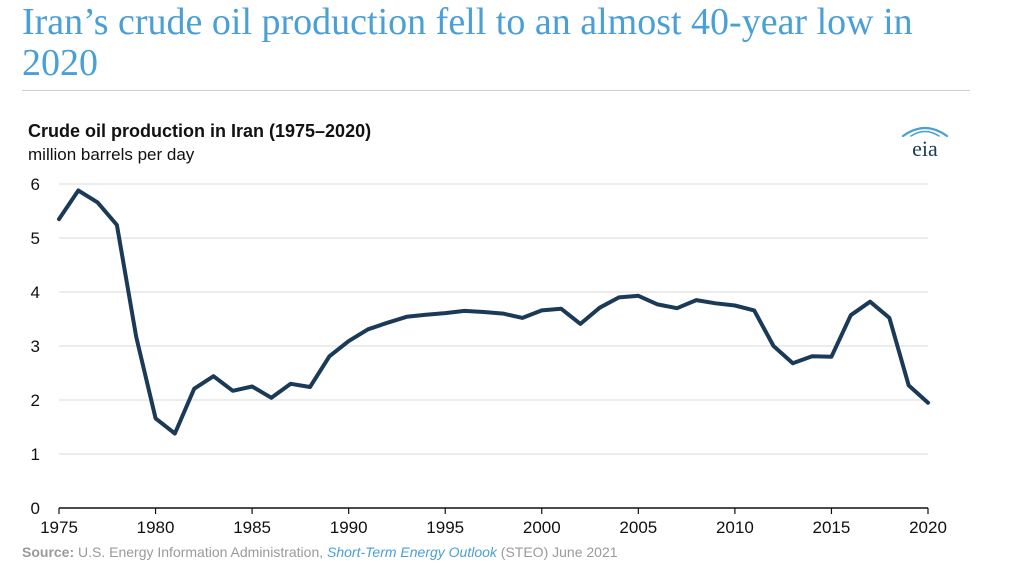 This screenshot has height=571, width=1024. What do you see at coordinates (638, 527) in the screenshot?
I see `x-tick-label: 2005` at bounding box center [638, 527].